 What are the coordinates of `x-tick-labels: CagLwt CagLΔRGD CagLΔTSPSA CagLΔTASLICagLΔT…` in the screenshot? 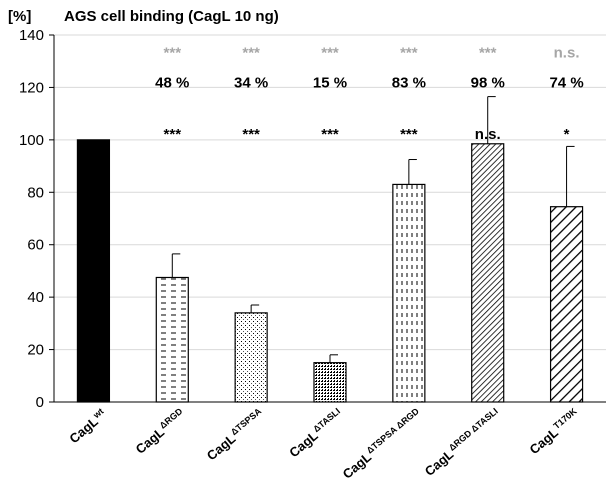 It's located at (324, 444).